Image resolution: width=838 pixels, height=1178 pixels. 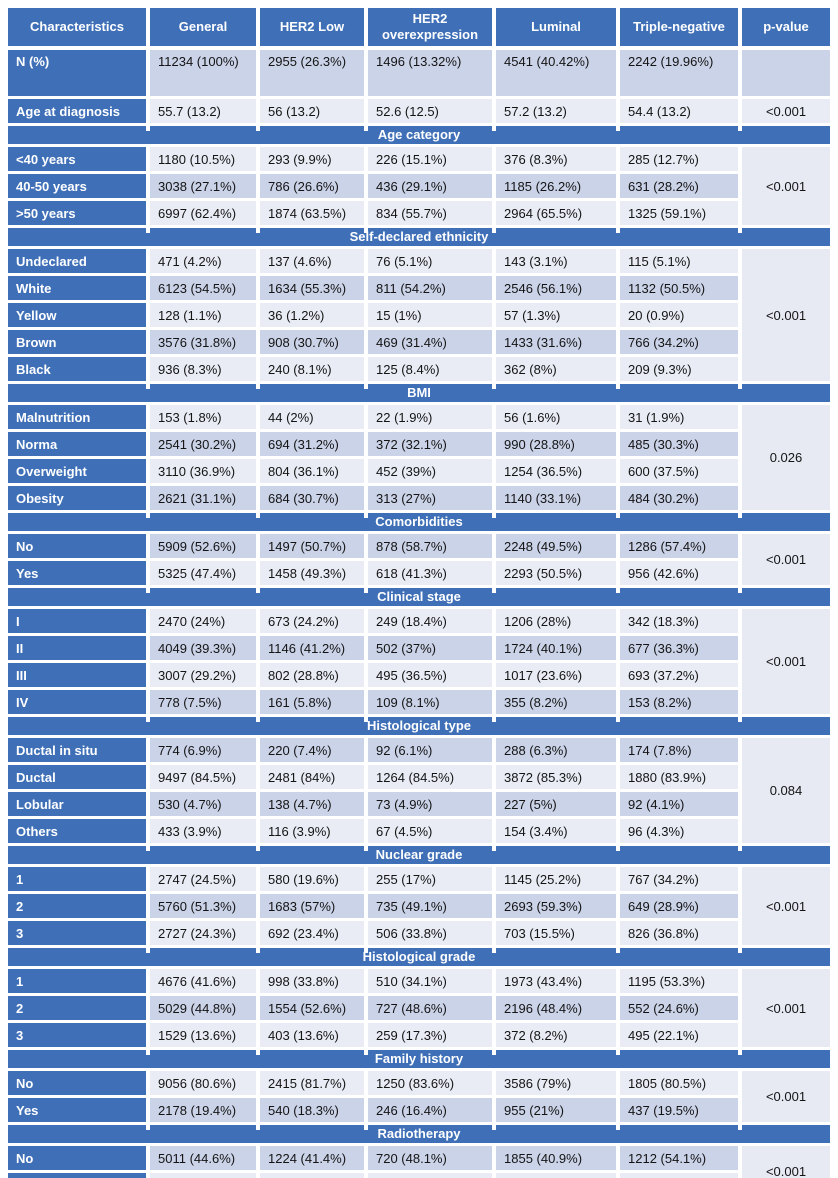 I want to click on data-cell: 693 (37.2%), so click(x=679, y=675).